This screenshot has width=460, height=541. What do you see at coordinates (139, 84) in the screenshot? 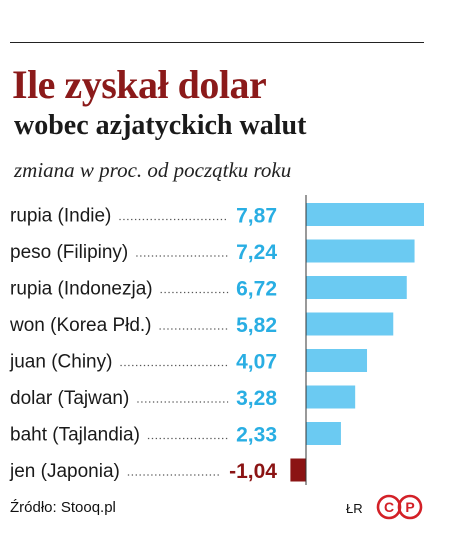
I see `chart-title: Ile zyskał dolar` at bounding box center [139, 84].